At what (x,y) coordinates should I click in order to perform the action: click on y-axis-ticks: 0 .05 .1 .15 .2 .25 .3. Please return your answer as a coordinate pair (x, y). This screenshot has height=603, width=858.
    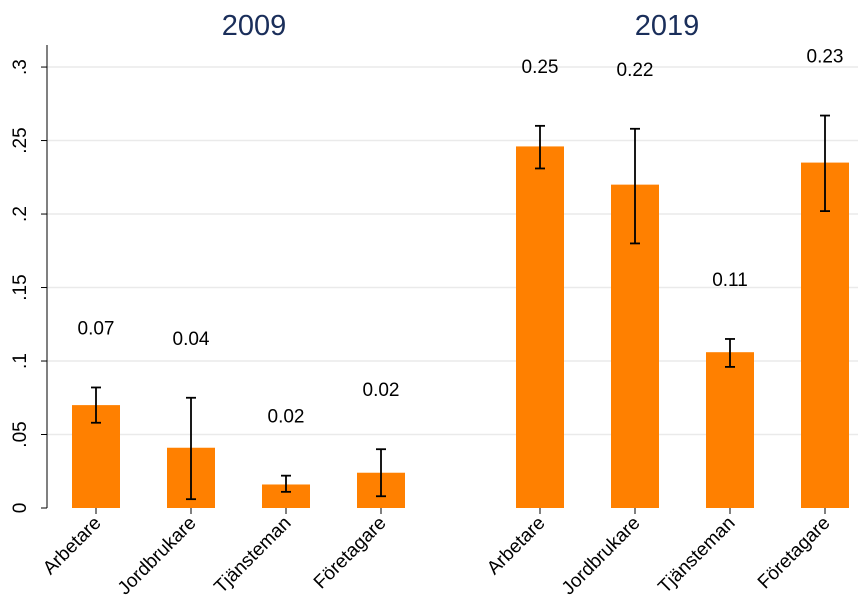
    Looking at the image, I should click on (28, 286).